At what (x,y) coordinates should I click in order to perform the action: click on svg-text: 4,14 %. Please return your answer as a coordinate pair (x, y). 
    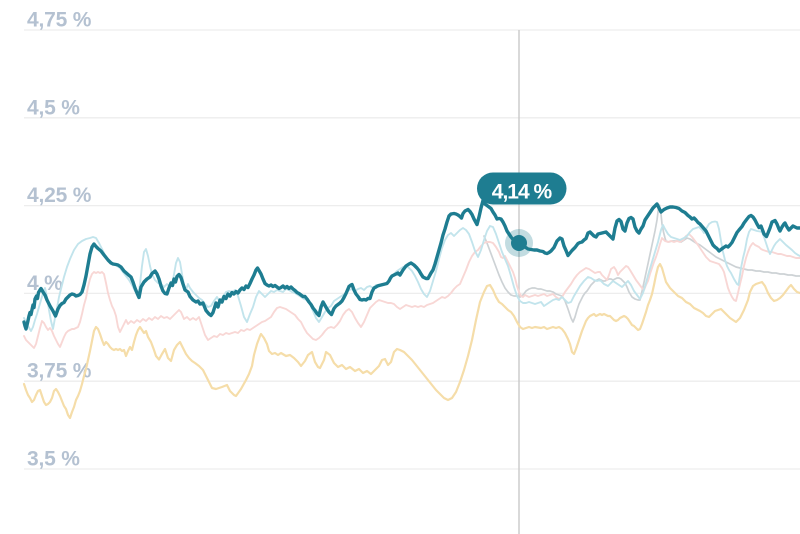
    Looking at the image, I should click on (522, 192).